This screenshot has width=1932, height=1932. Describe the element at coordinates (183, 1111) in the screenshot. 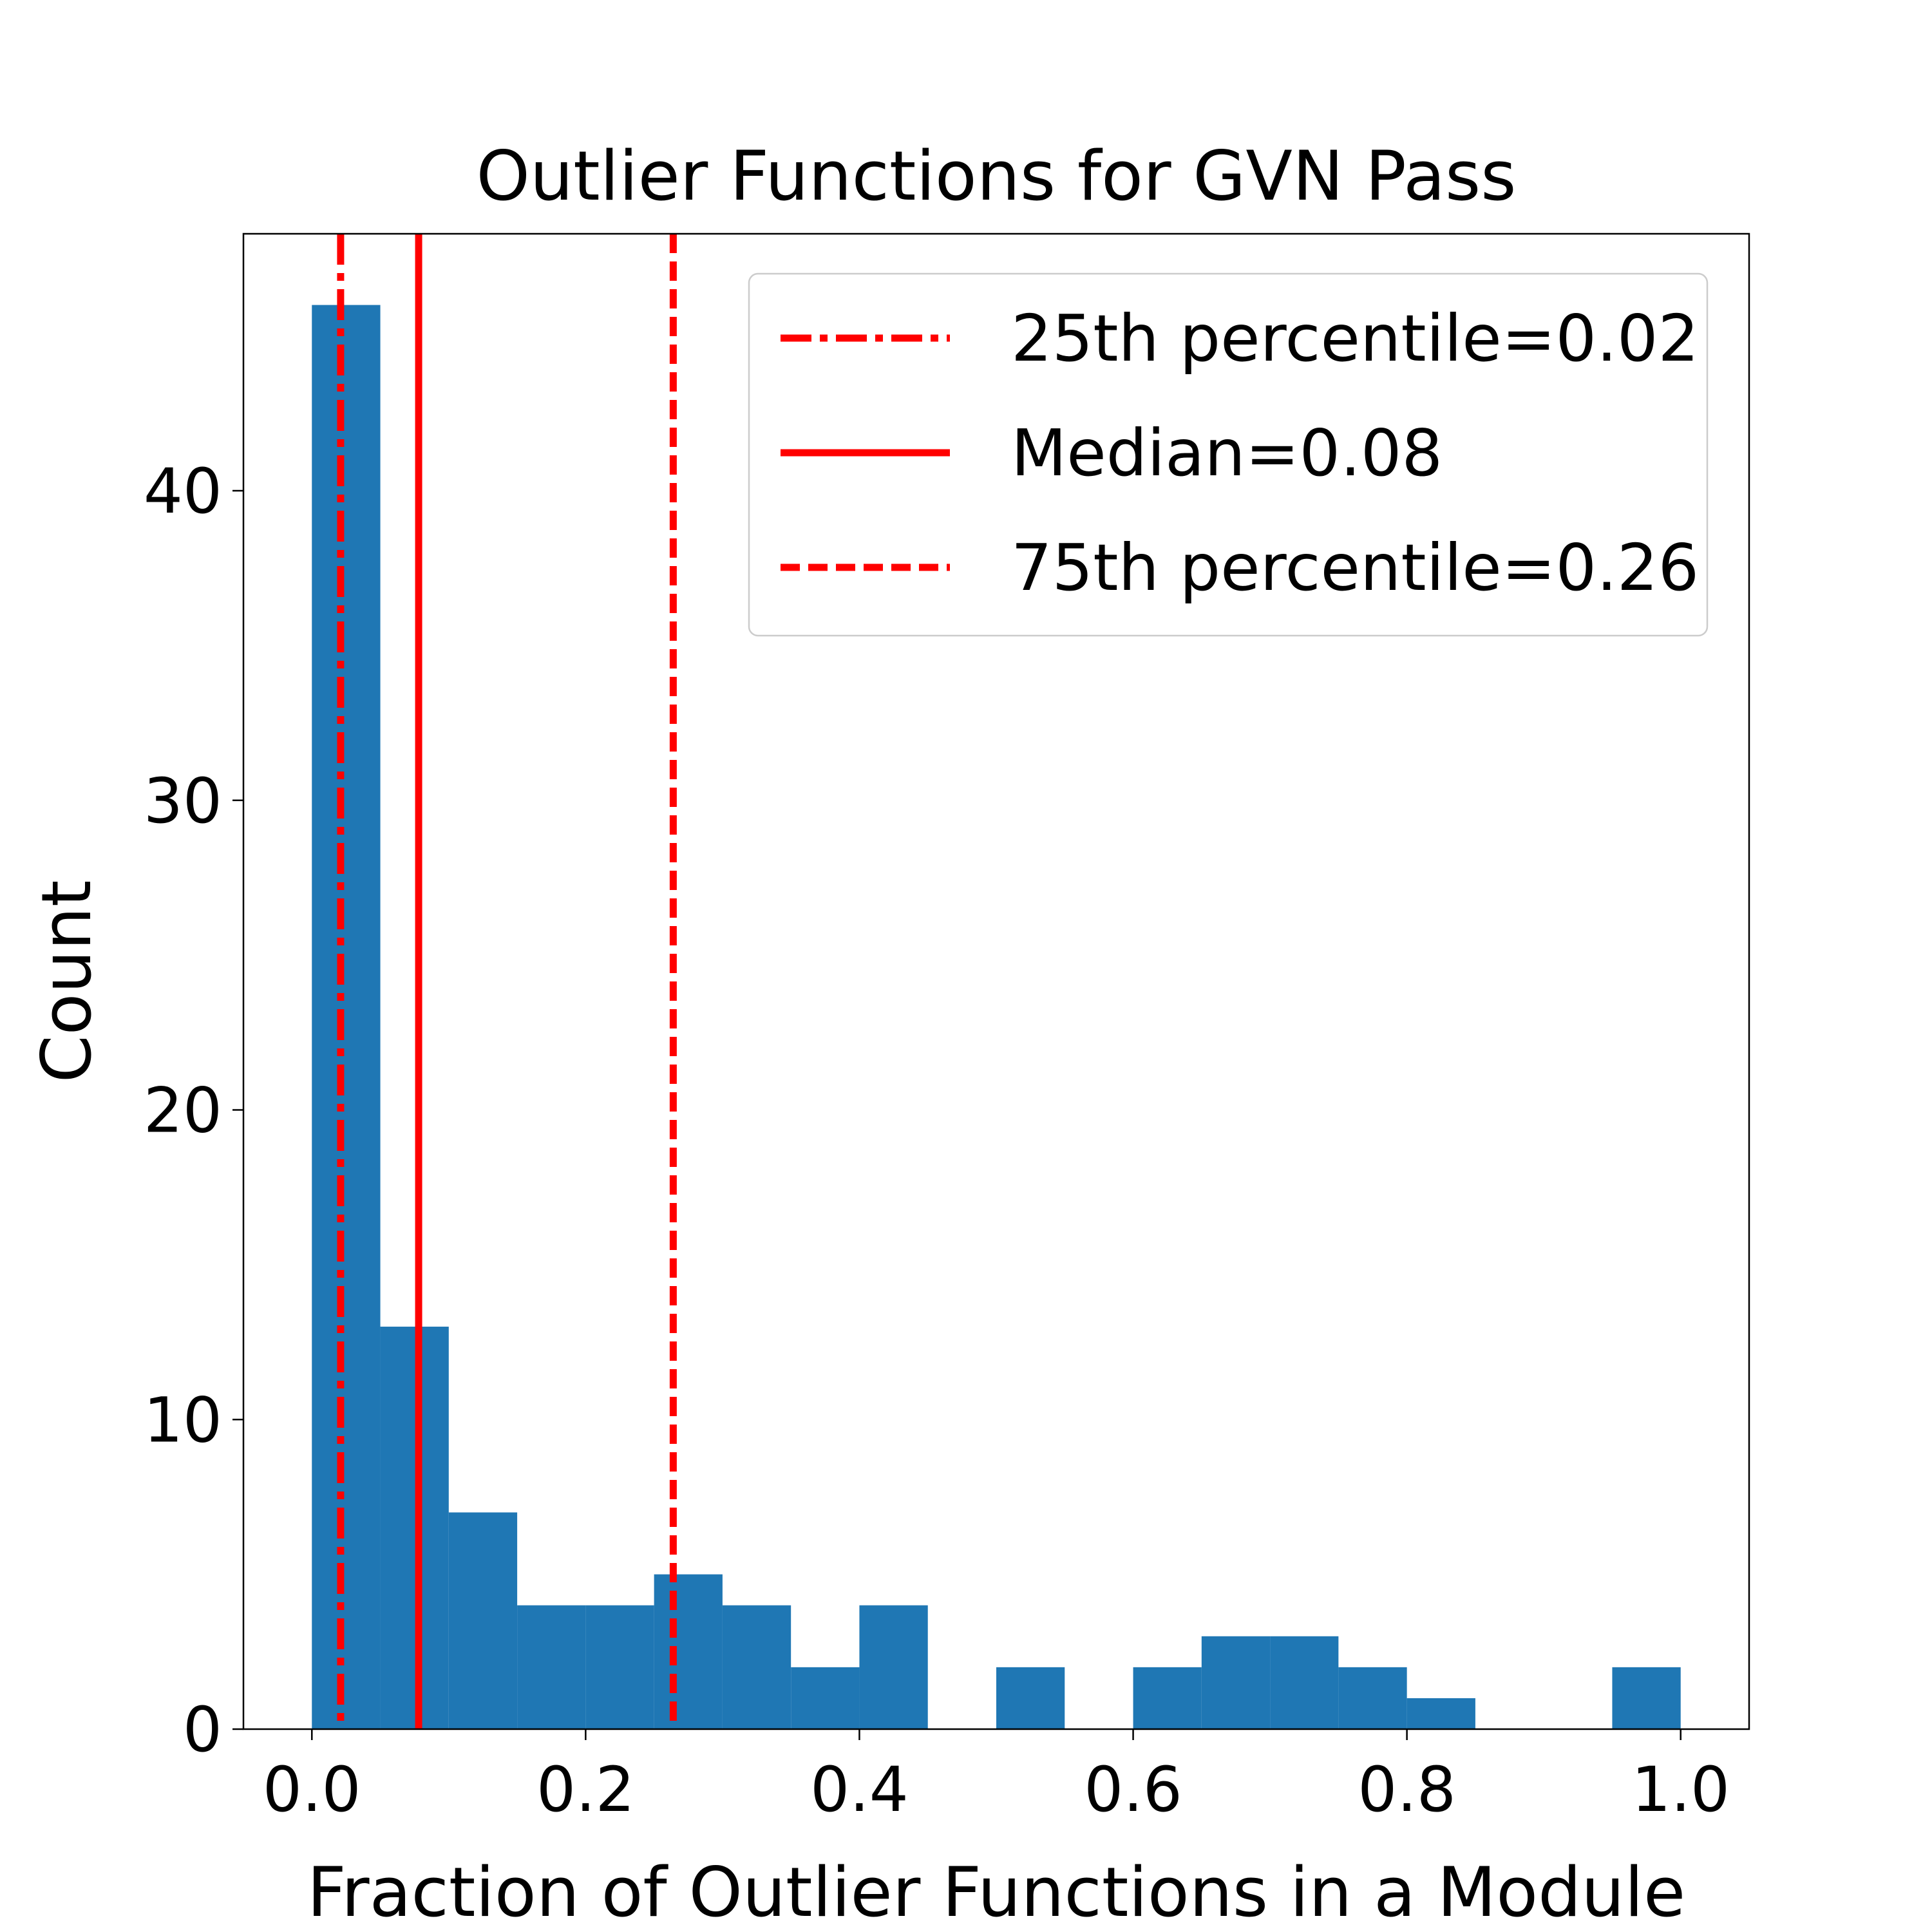

I see `y-tick-label: 20` at that location.